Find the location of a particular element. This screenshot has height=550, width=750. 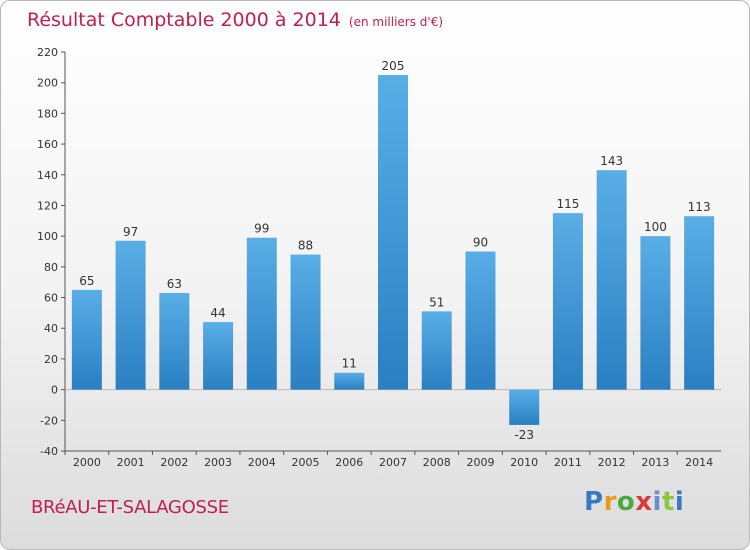

y-tick-label: 20 is located at coordinates (51, 359).